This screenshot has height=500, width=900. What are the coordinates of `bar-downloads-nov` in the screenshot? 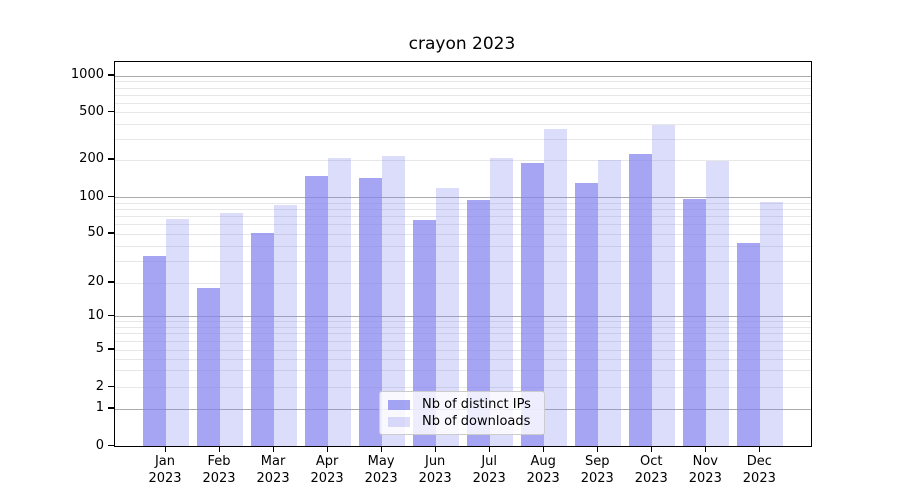 It's located at (718, 303).